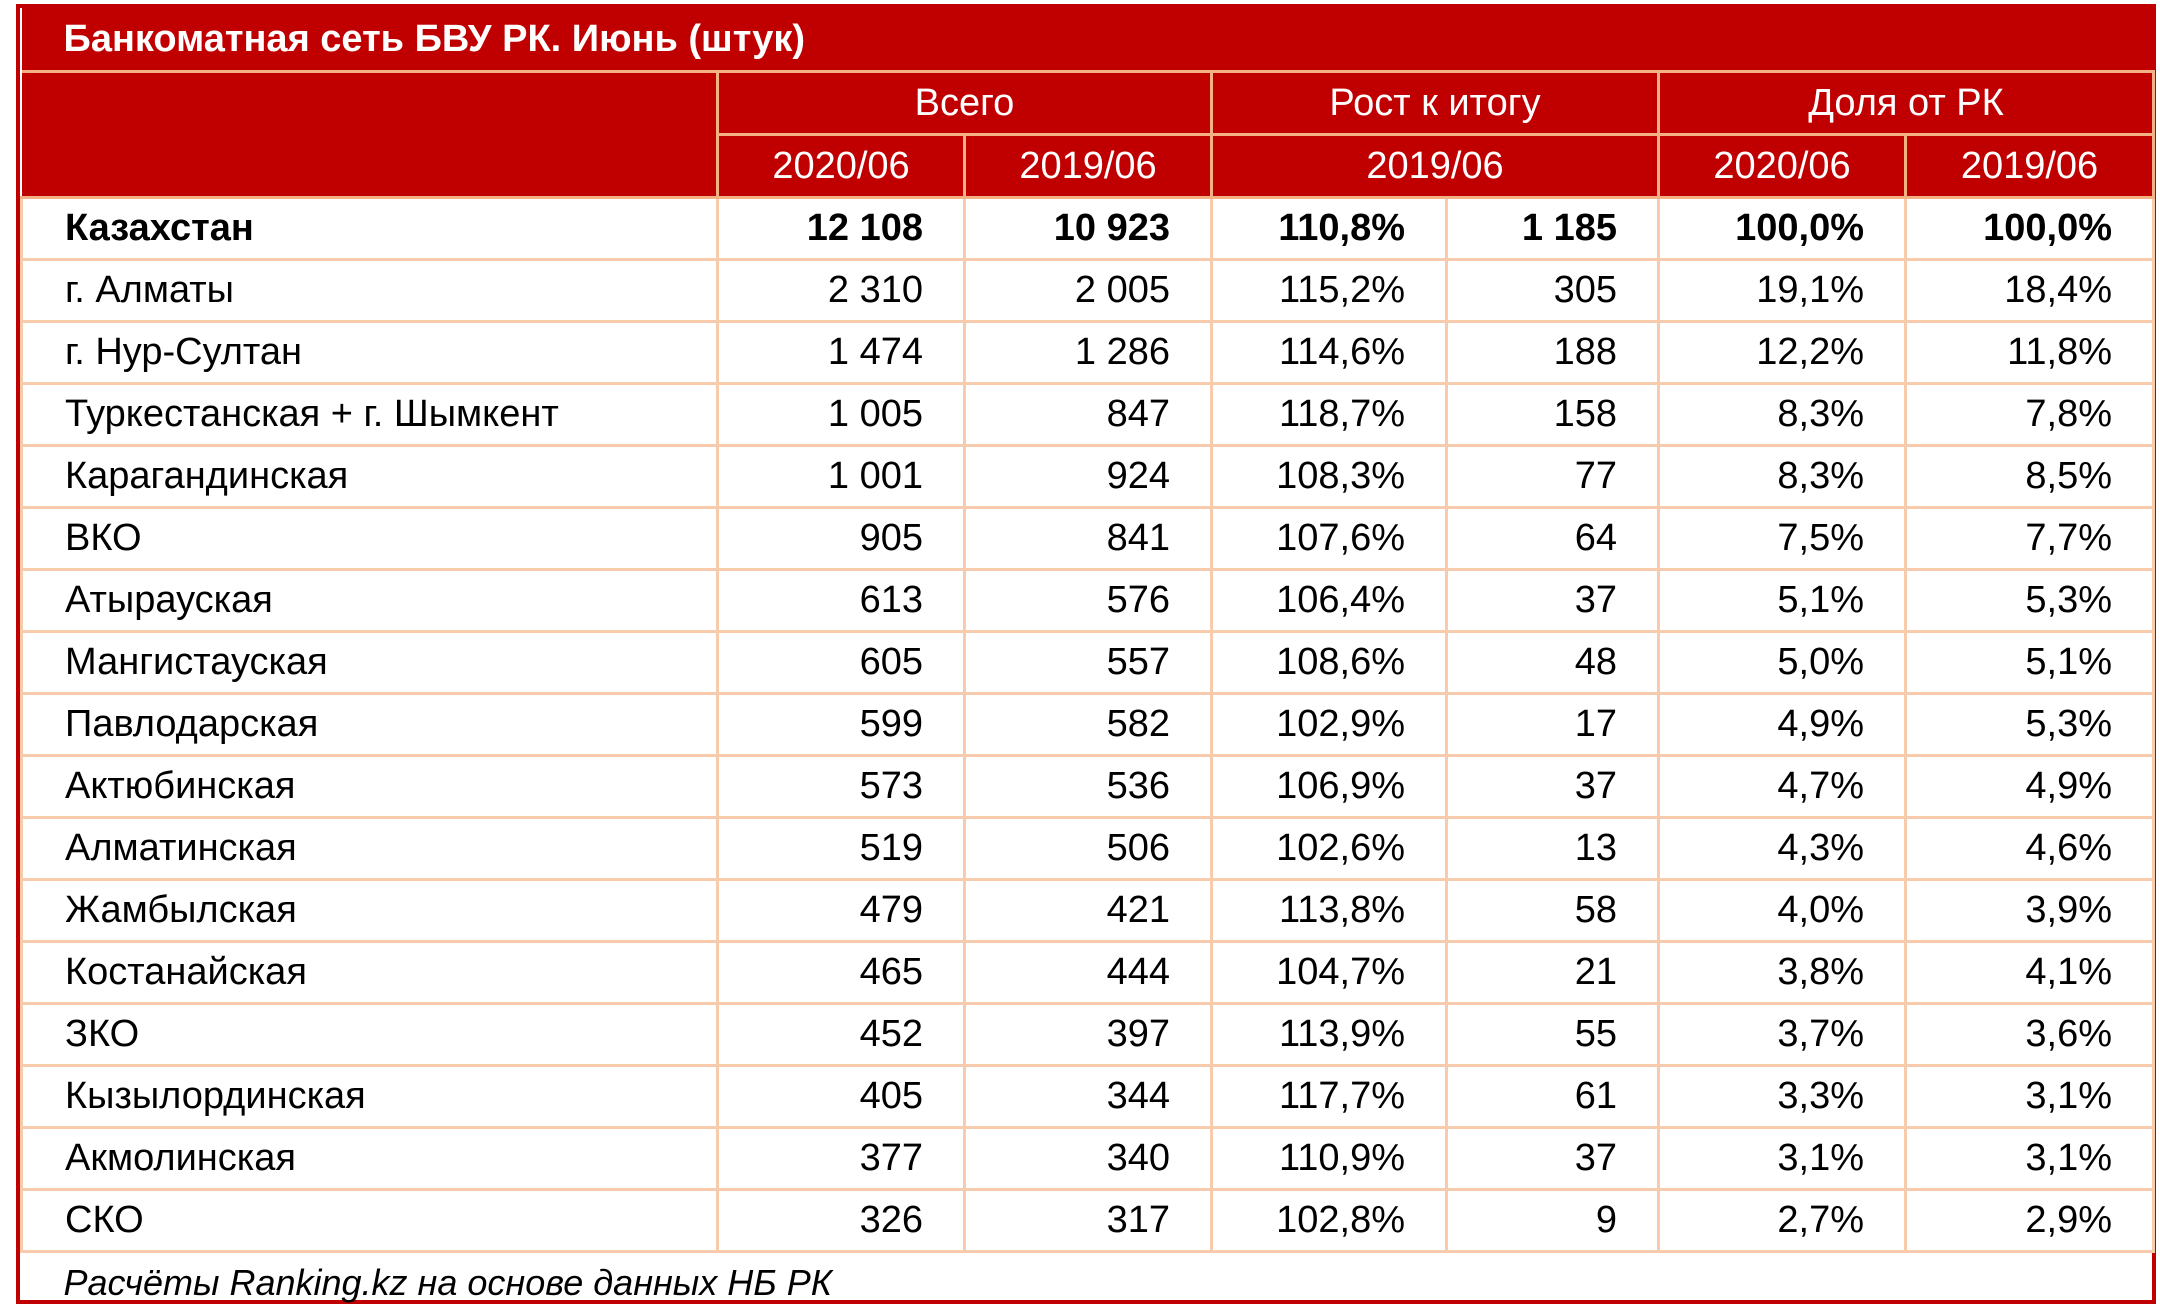  What do you see at coordinates (2030, 1035) in the screenshot?
I see `share-2019-cell: 3,6%` at bounding box center [2030, 1035].